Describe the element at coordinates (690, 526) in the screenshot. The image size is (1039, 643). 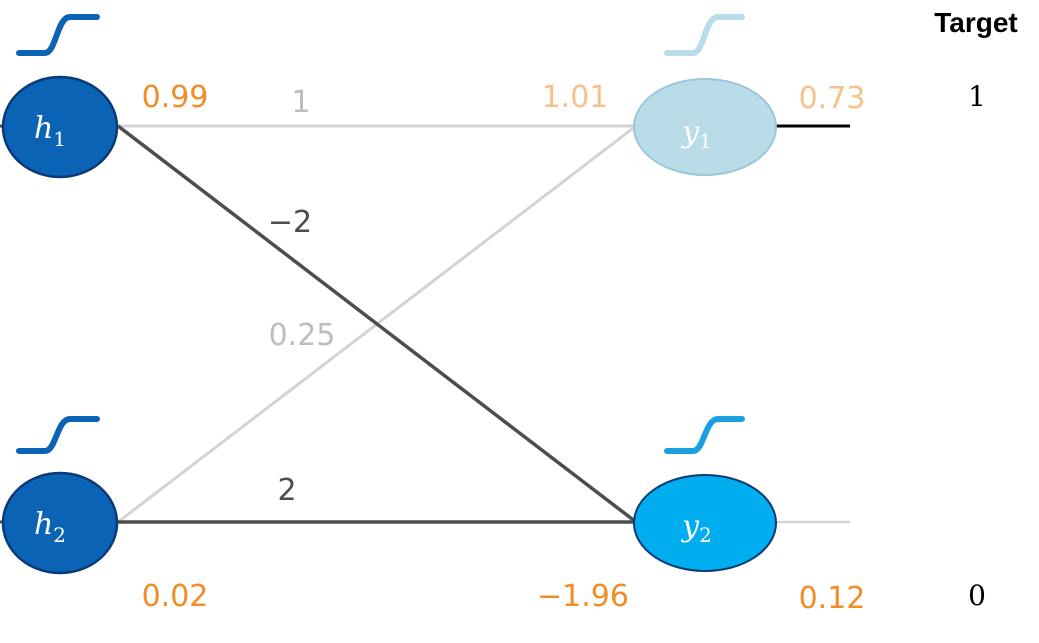
I see `node-y2-label: y` at that location.